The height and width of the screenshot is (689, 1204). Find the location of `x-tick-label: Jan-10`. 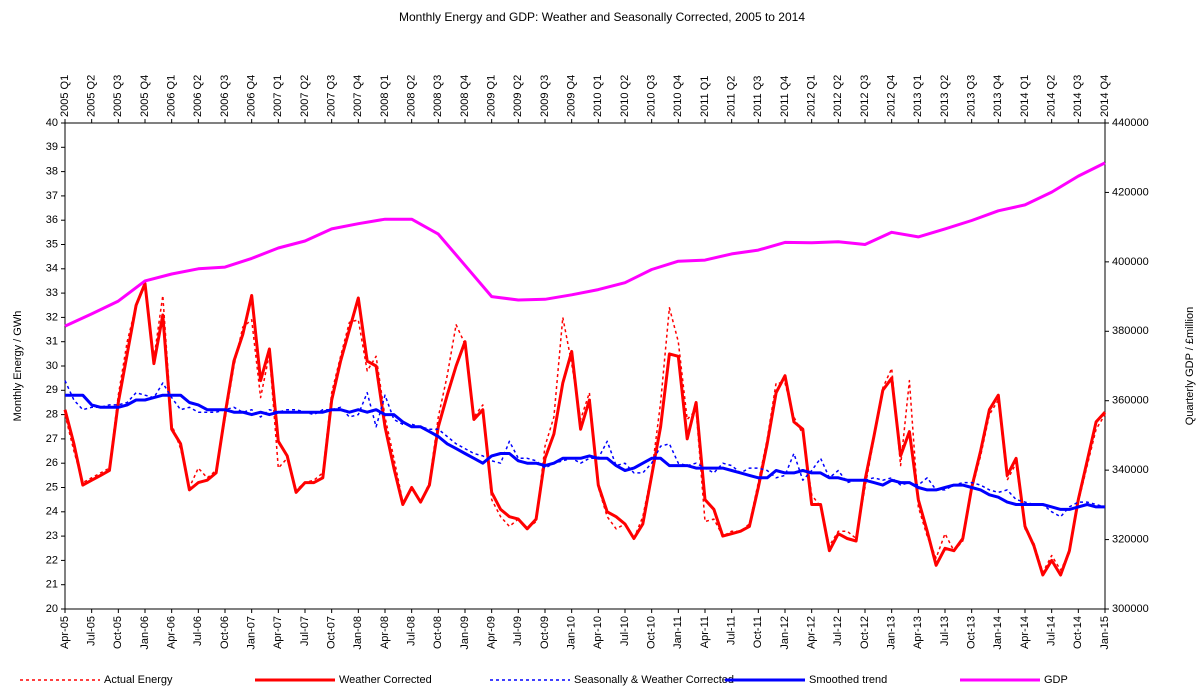

x-tick-label: Jan-10 is located at coordinates (572, 633).